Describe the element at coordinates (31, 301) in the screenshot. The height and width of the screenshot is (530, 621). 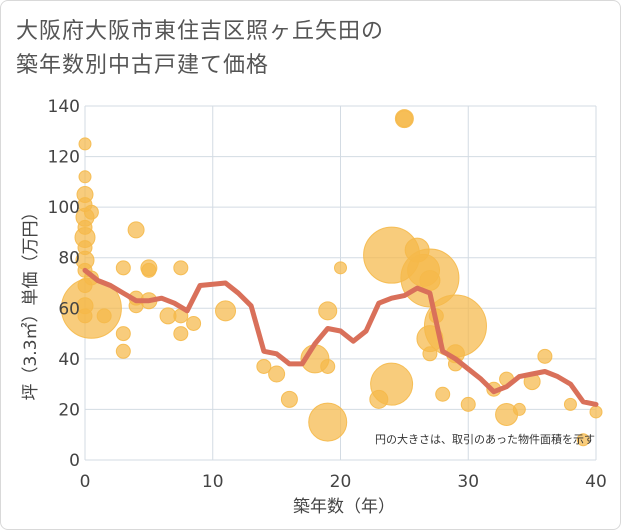
I see `y-axis-title: 坪（3.3㎡）単価（万円）` at that location.